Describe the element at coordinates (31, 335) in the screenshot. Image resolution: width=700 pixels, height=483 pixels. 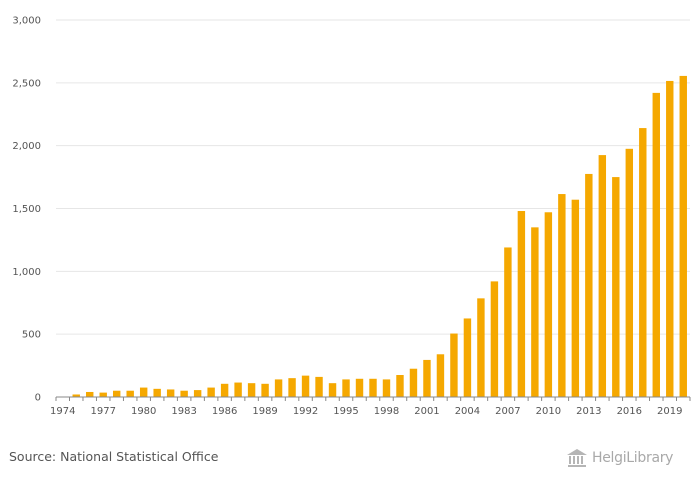
I see `y-tick-label: 500` at that location.